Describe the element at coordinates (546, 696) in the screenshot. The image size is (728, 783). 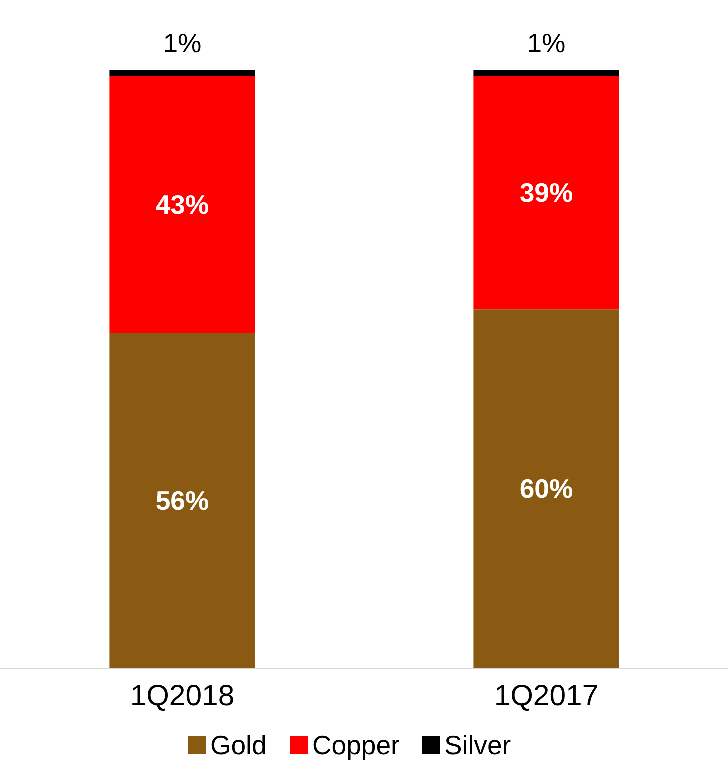
I see `x-tick-label: 1Q2017` at that location.